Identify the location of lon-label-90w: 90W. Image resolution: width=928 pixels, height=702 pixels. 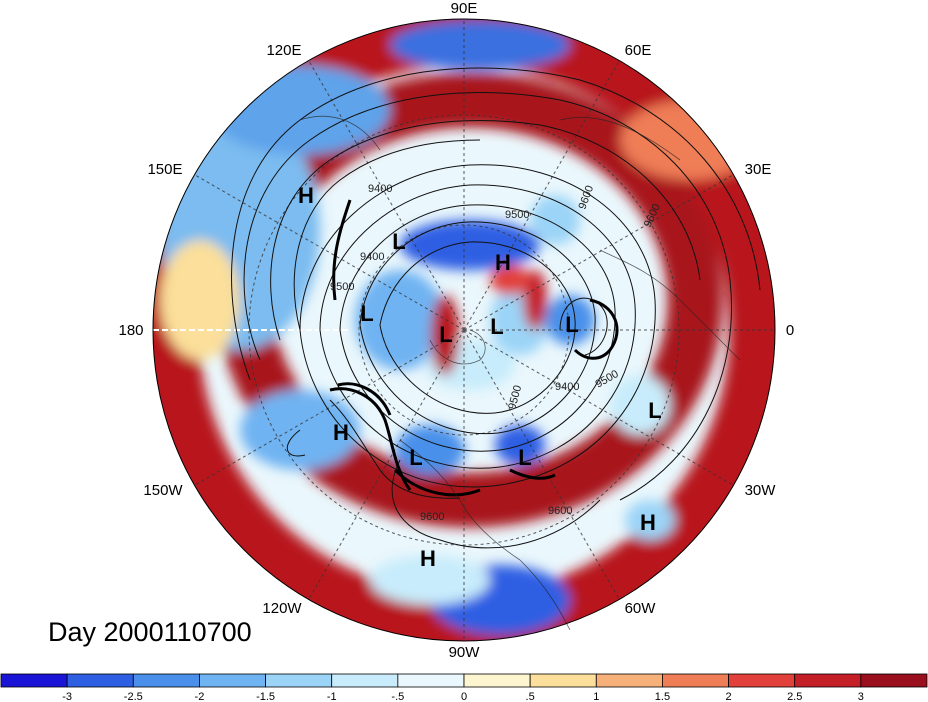
(465, 652).